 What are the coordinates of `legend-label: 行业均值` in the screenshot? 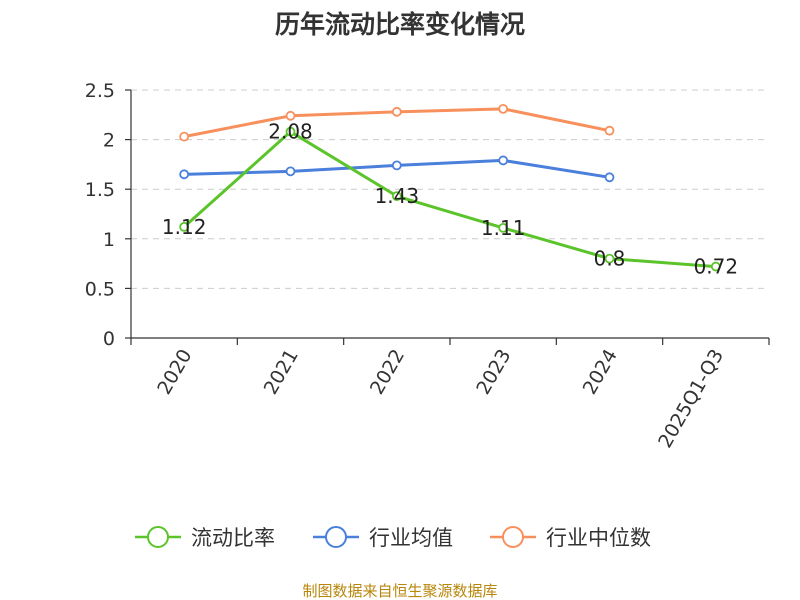 It's located at (411, 538).